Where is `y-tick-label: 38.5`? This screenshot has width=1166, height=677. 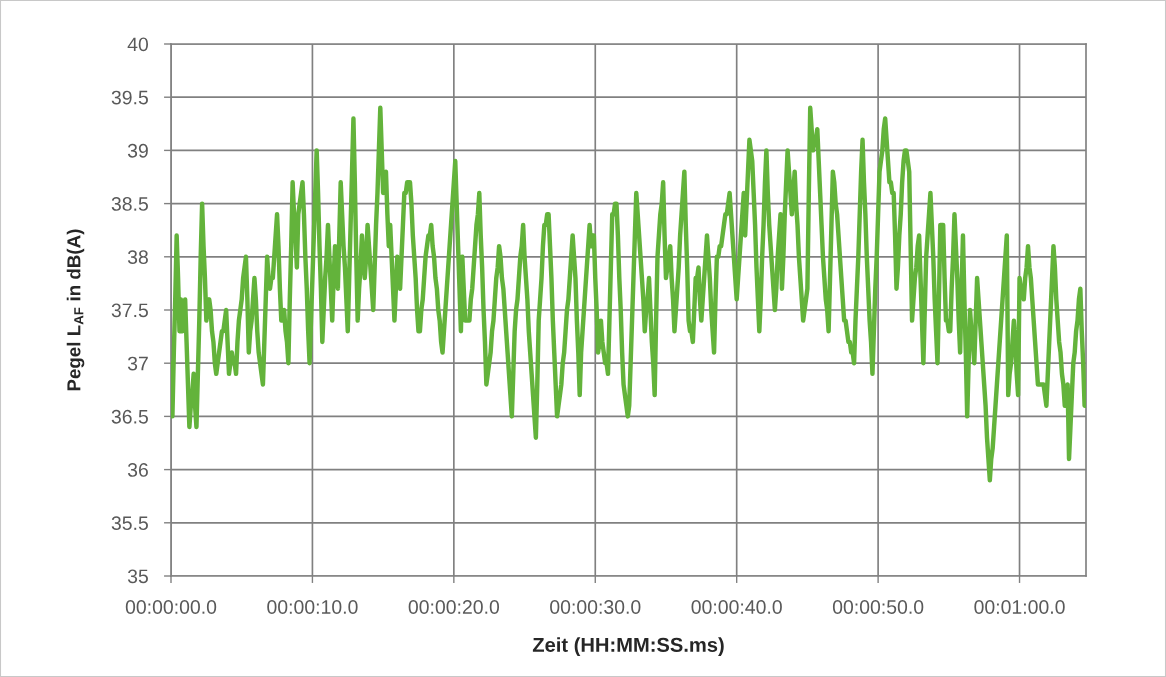 y-tick-label: 38.5 is located at coordinates (129, 204).